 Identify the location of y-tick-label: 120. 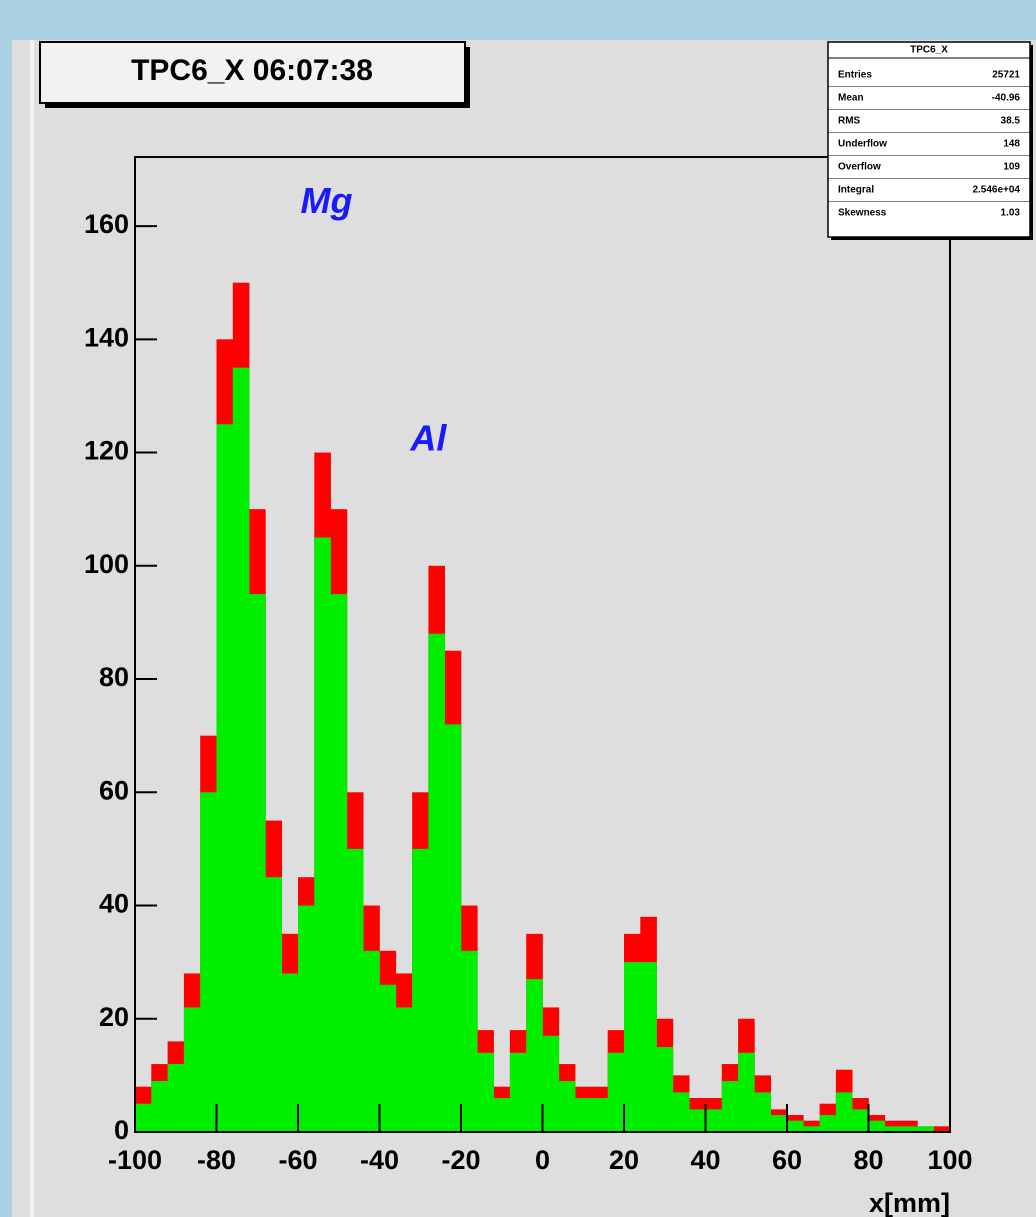
(106, 451).